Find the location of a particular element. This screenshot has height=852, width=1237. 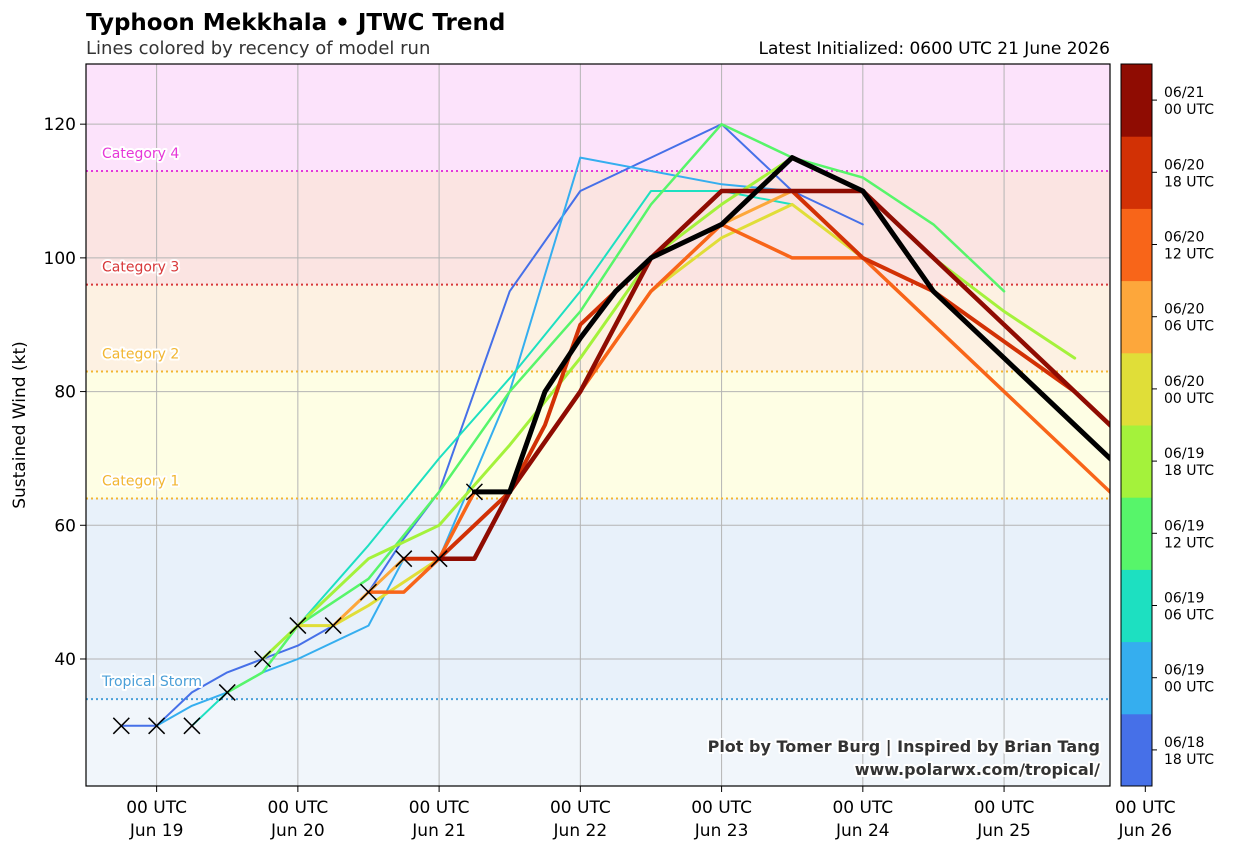

x-tick-label: Jun 23 is located at coordinates (721, 831).